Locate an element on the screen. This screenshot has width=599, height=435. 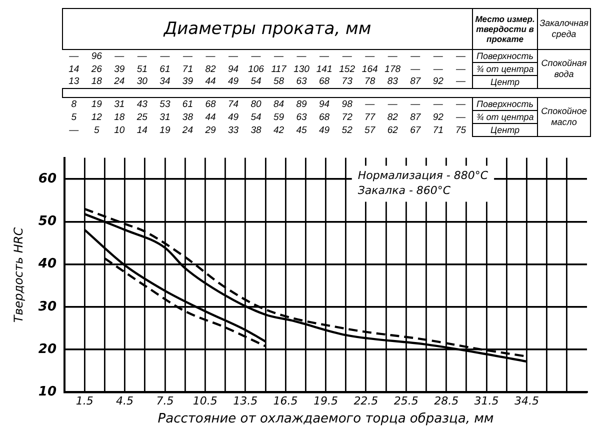
x-tick-label: 34.5 is located at coordinates (526, 401).